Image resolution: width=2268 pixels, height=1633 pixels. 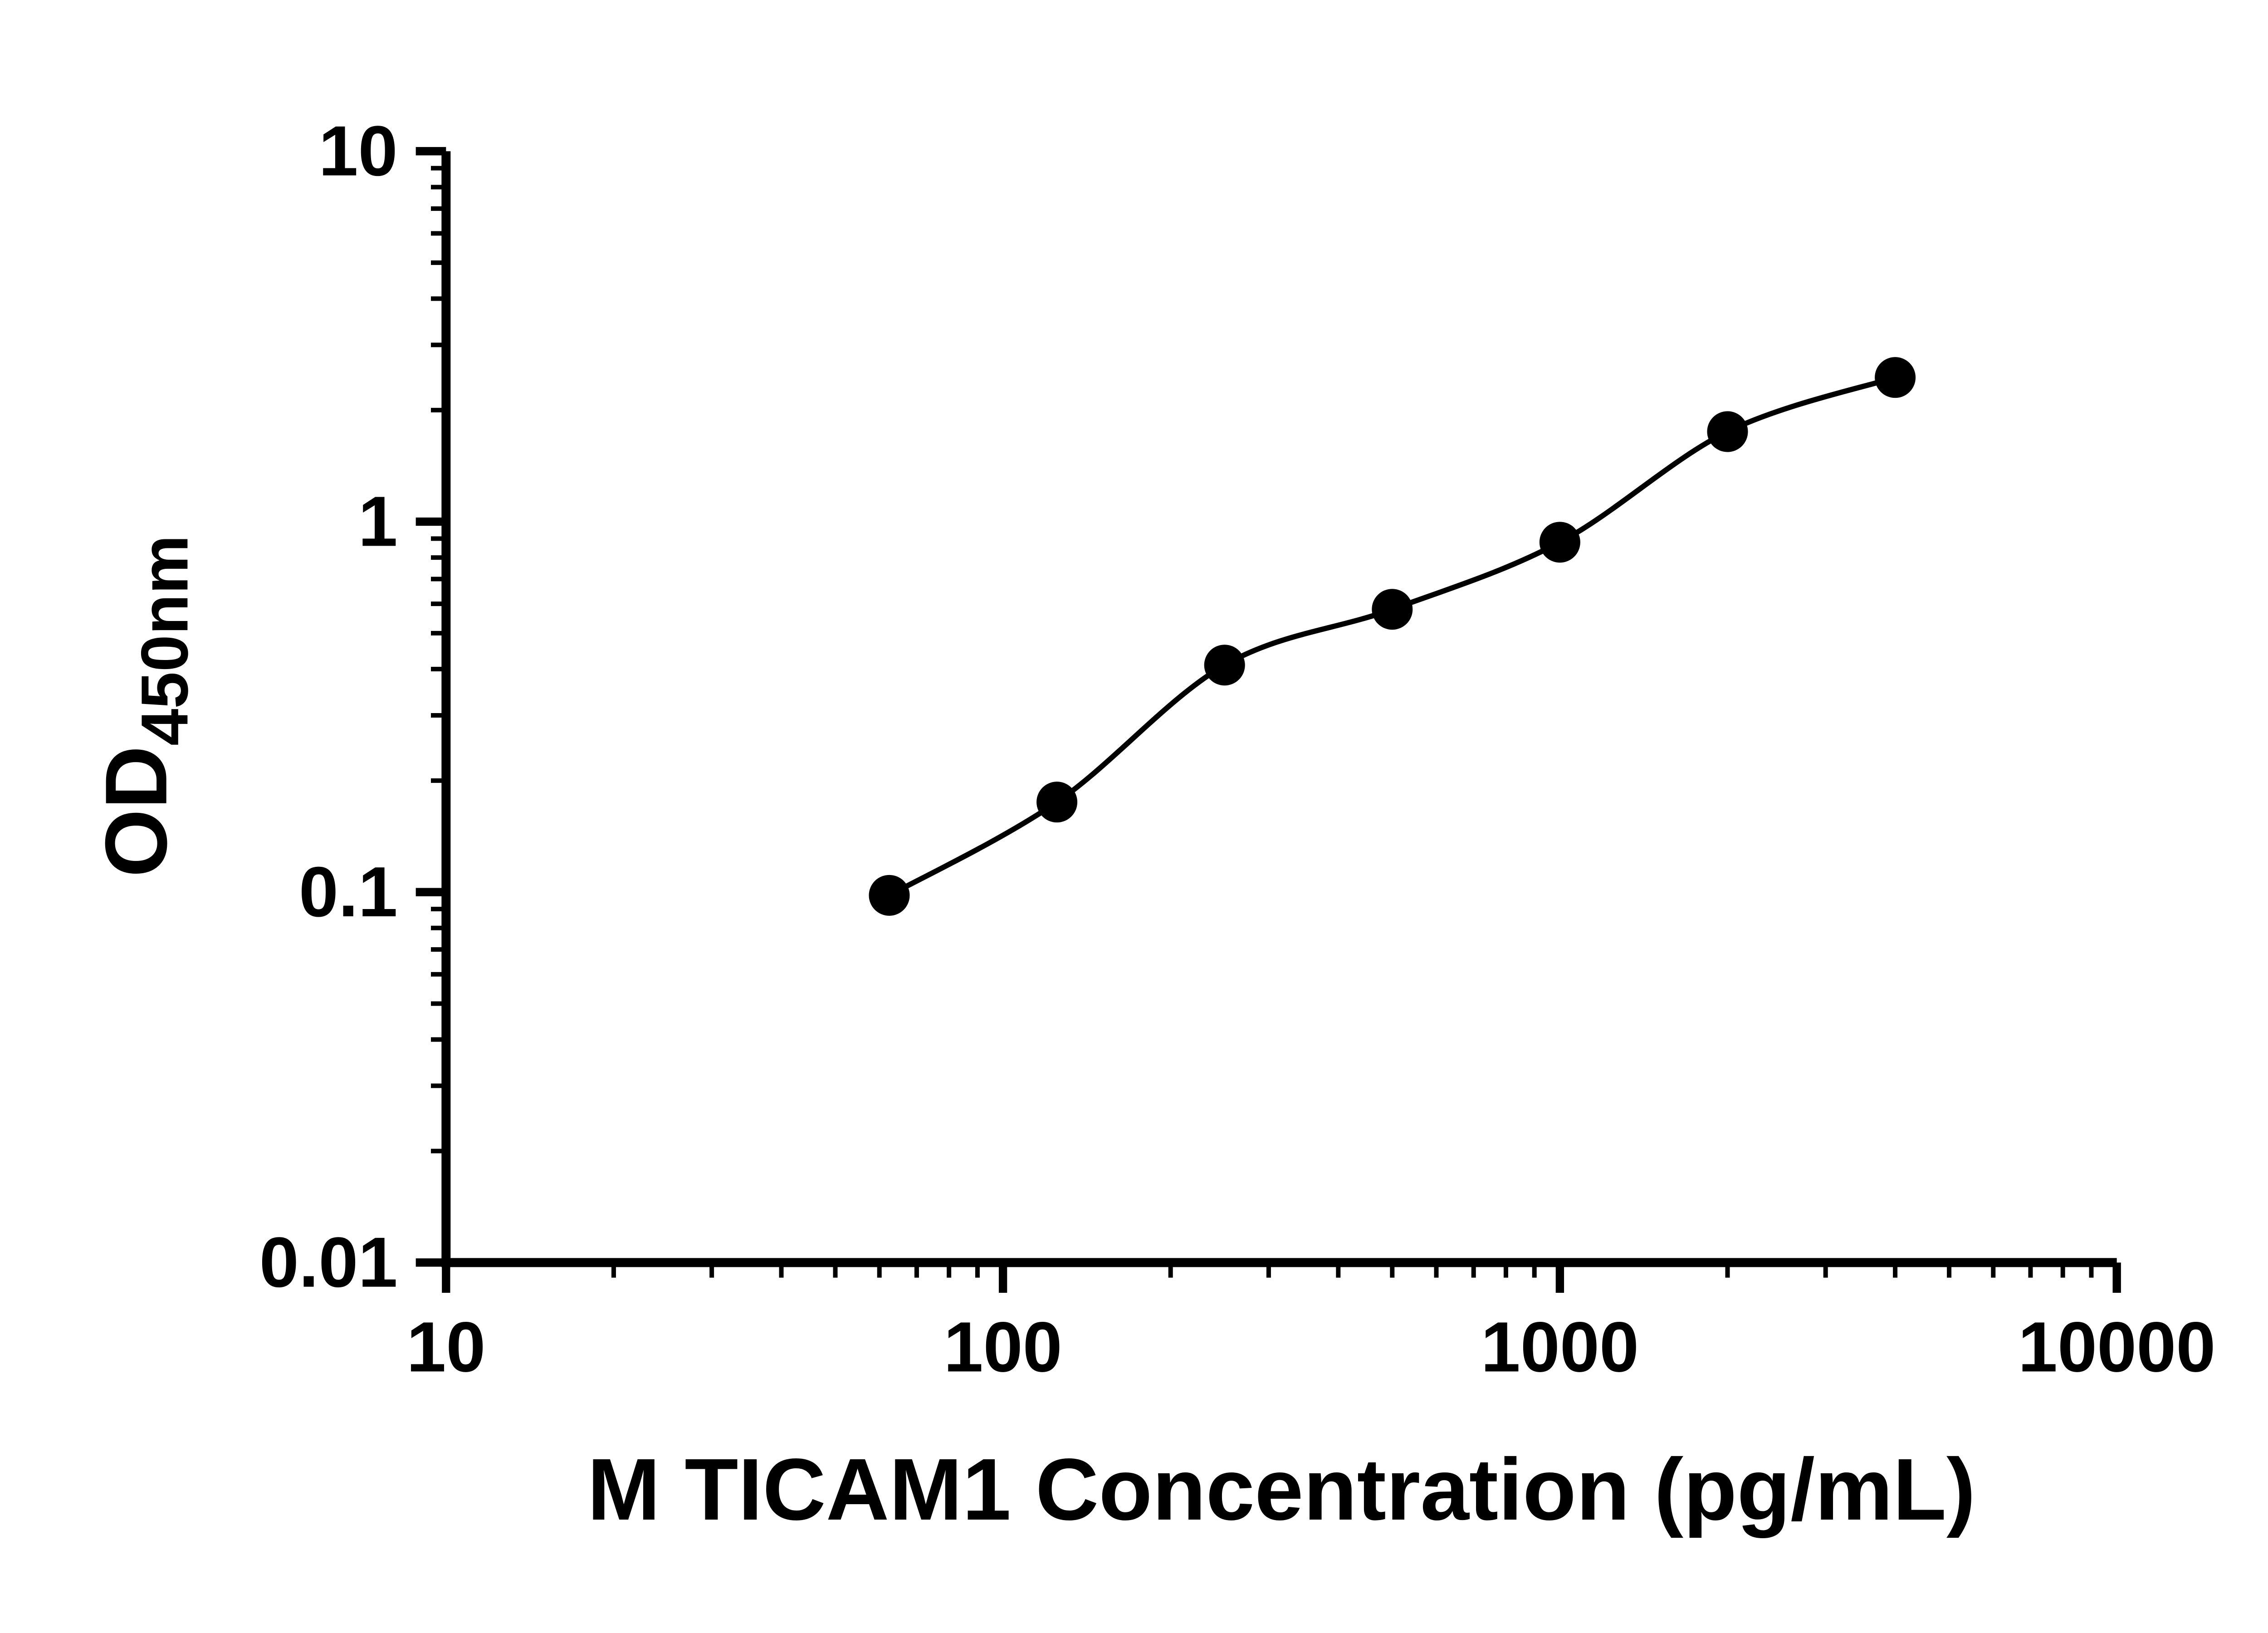 What do you see at coordinates (1392, 636) in the screenshot?
I see `fit-curve` at bounding box center [1392, 636].